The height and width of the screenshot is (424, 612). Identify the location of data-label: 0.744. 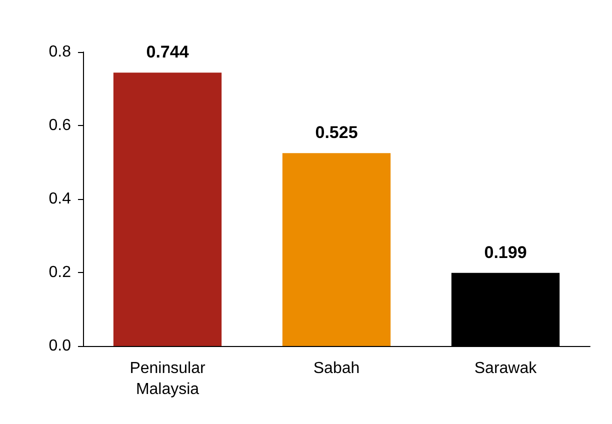
(168, 52).